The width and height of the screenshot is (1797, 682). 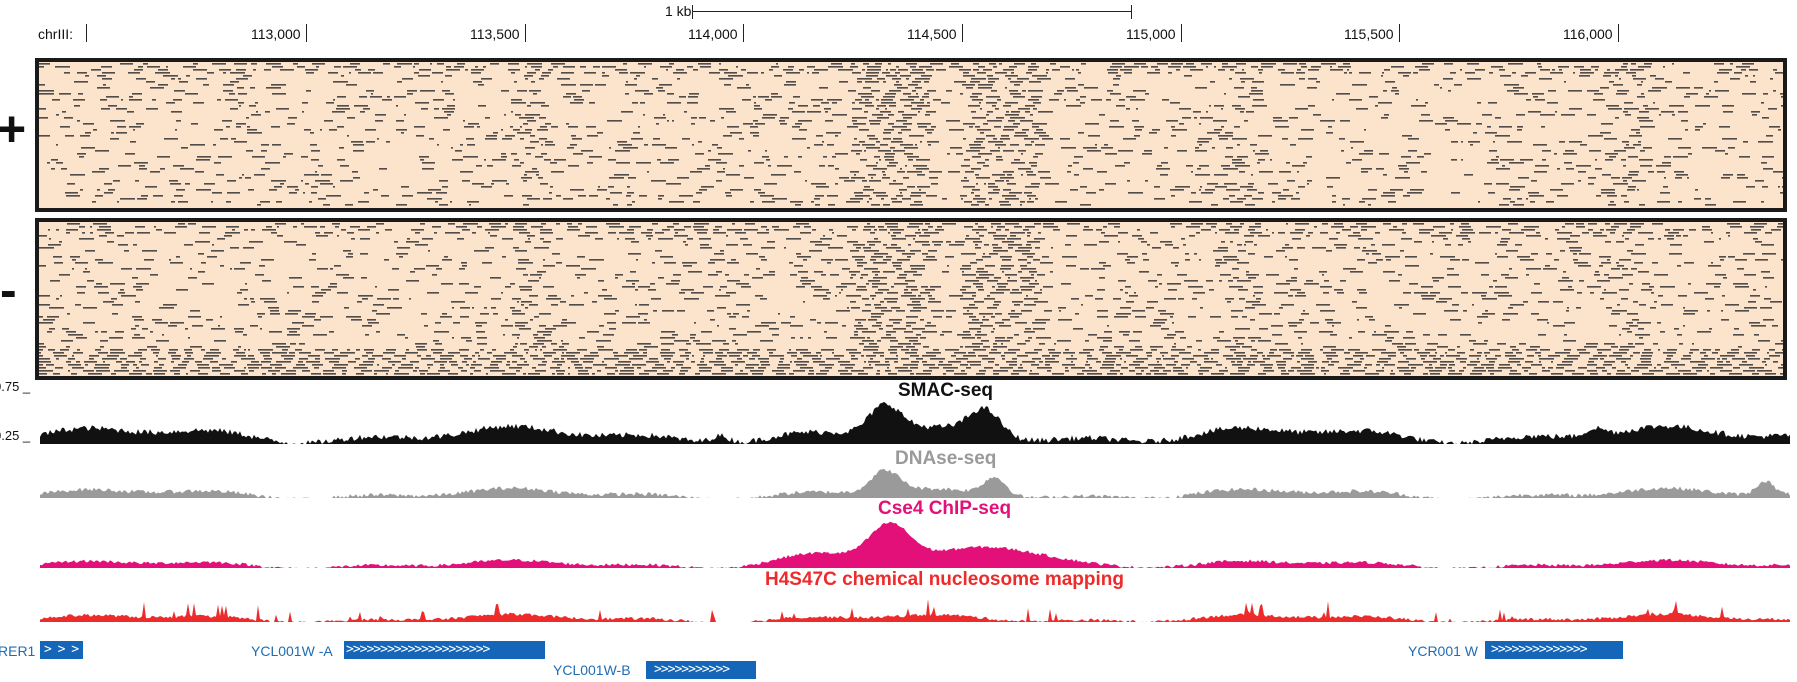 What do you see at coordinates (61, 650) in the screenshot?
I see `gene-rer1: > > >` at bounding box center [61, 650].